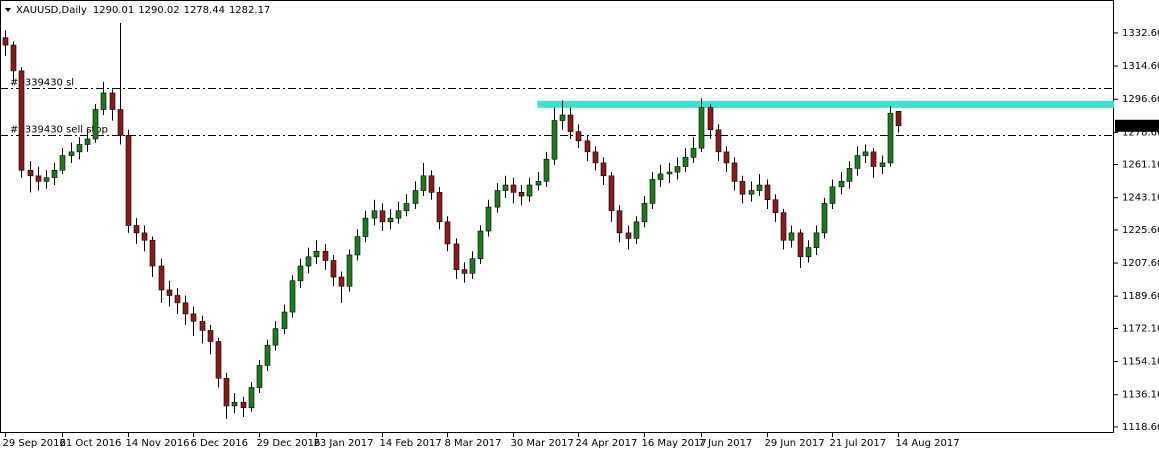 The image size is (1159, 452). What do you see at coordinates (1140, 296) in the screenshot?
I see `y-tick-label: 1189.60` at bounding box center [1140, 296].